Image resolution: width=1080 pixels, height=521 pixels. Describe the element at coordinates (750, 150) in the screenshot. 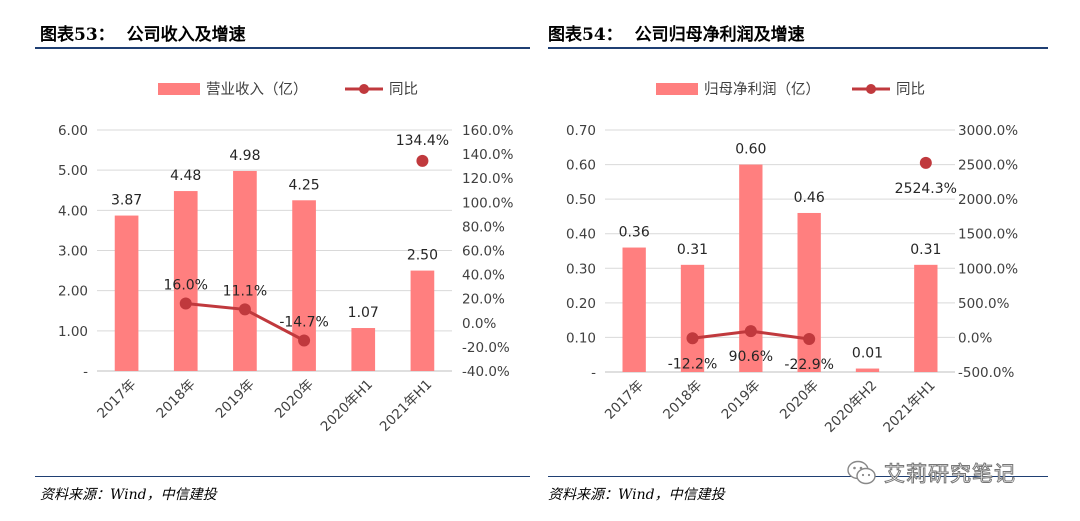

I see `bar-value-label: 0.60` at that location.